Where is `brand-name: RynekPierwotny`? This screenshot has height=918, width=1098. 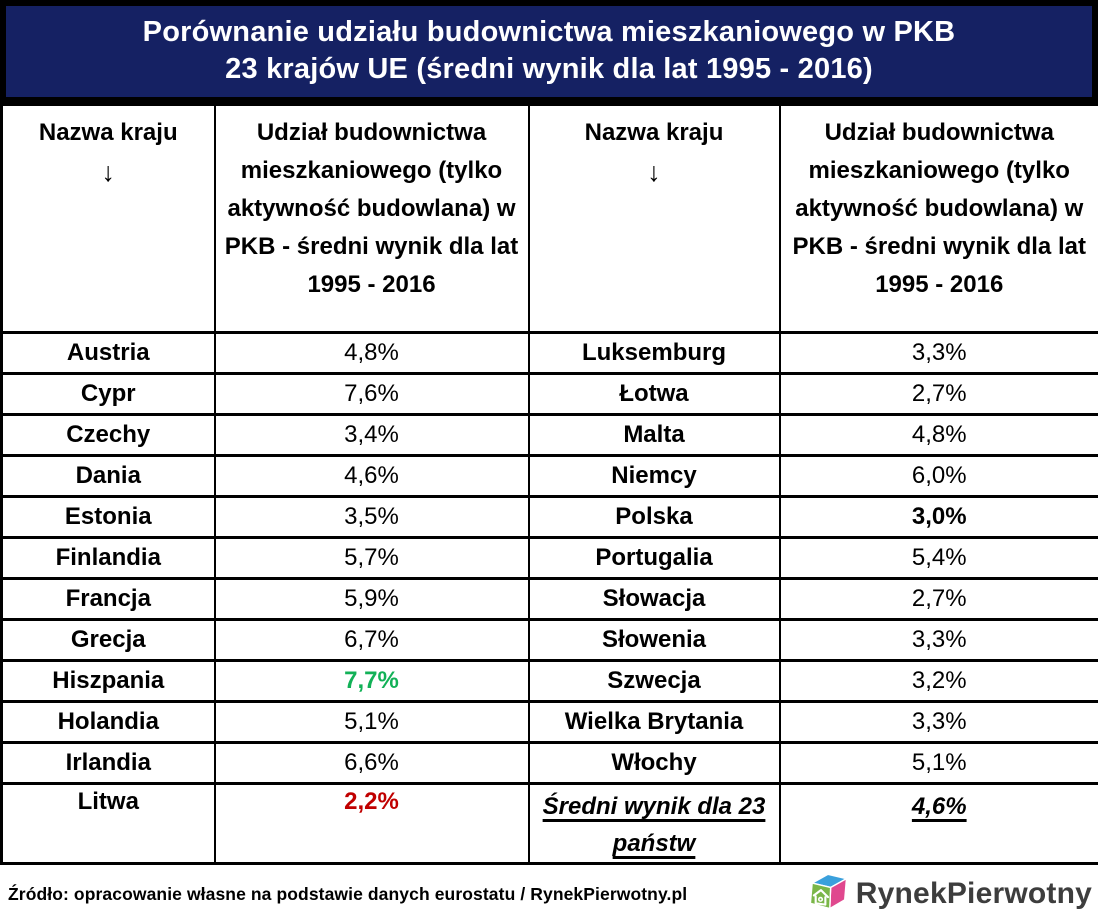
brand-name: RynekPierwotny is located at coordinates (974, 894).